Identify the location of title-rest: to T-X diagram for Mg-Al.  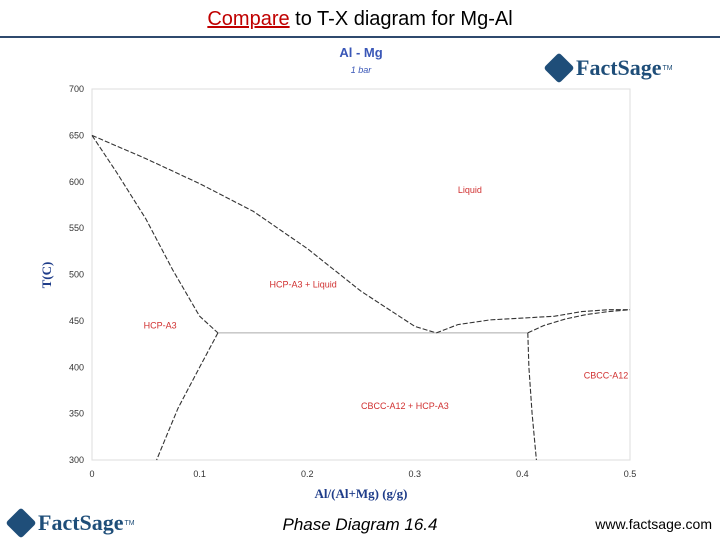
(401, 19).